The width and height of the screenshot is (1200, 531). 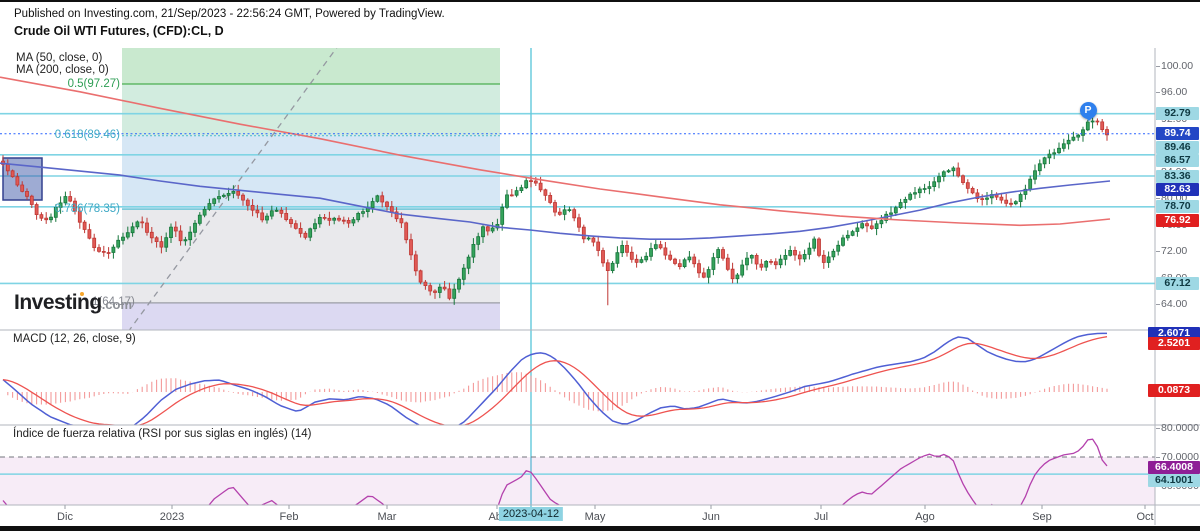 I want to click on top-border, so click(x=600, y=1).